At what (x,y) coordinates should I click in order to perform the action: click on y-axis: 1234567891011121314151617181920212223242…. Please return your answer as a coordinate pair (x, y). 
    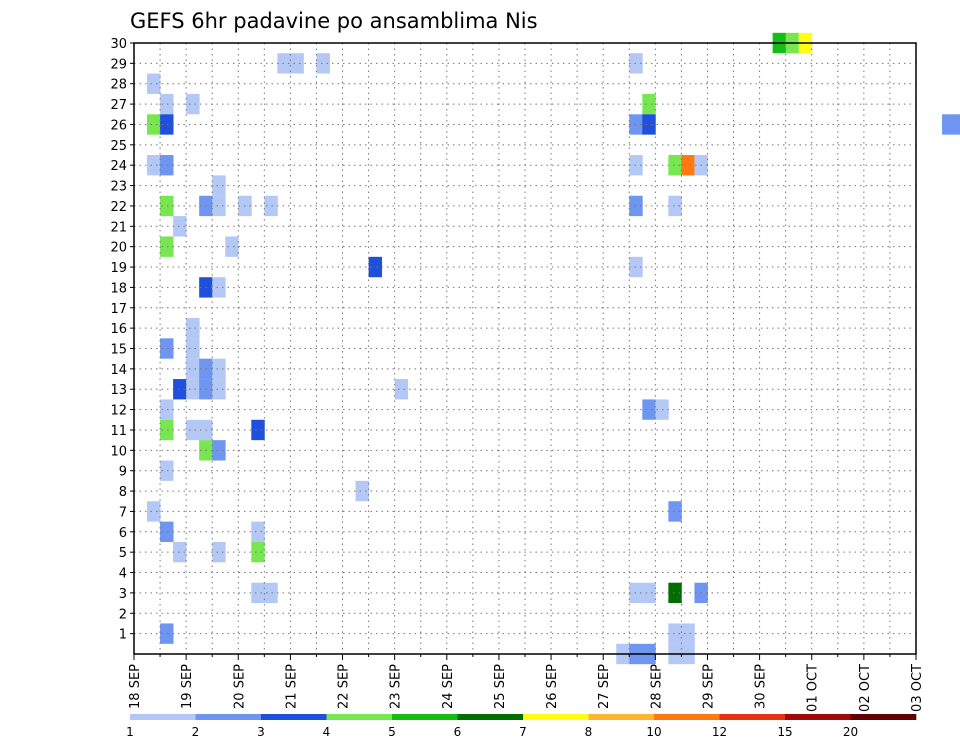
    Looking at the image, I should click on (122, 340).